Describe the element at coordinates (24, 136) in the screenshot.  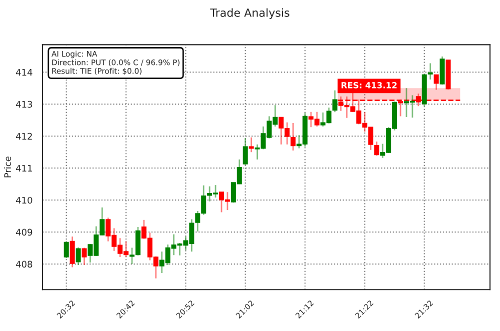
I see `y-tick-label: 412` at that location.